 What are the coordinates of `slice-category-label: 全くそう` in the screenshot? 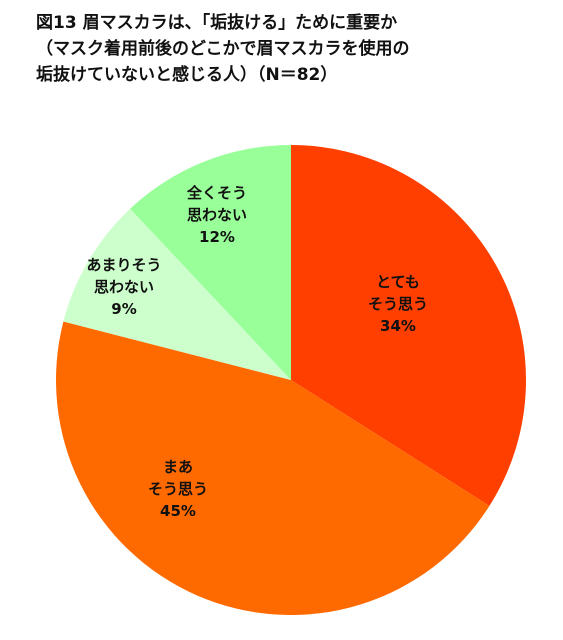 It's located at (216, 193).